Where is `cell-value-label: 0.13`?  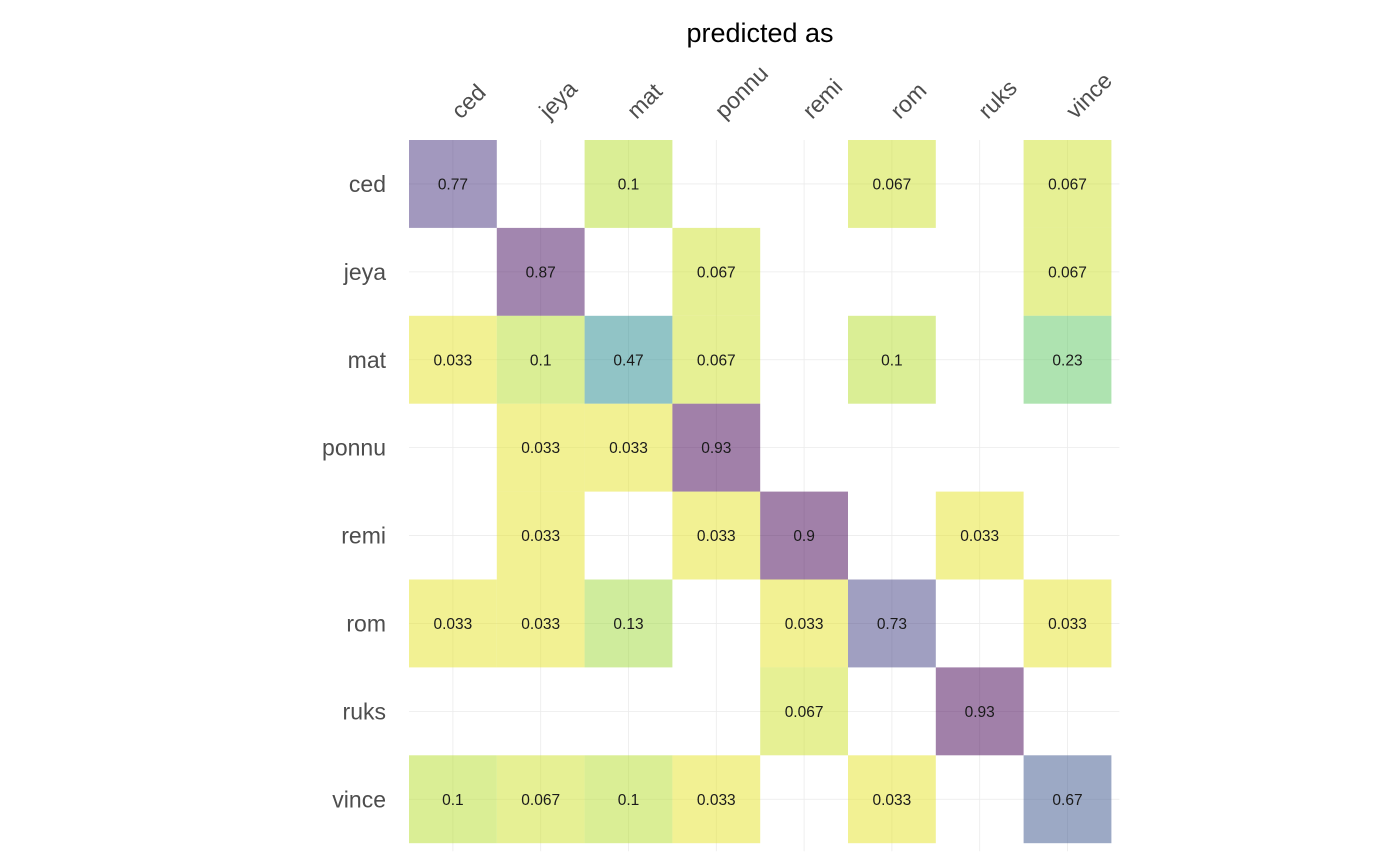 cell-value-label: 0.13 is located at coordinates (628, 624).